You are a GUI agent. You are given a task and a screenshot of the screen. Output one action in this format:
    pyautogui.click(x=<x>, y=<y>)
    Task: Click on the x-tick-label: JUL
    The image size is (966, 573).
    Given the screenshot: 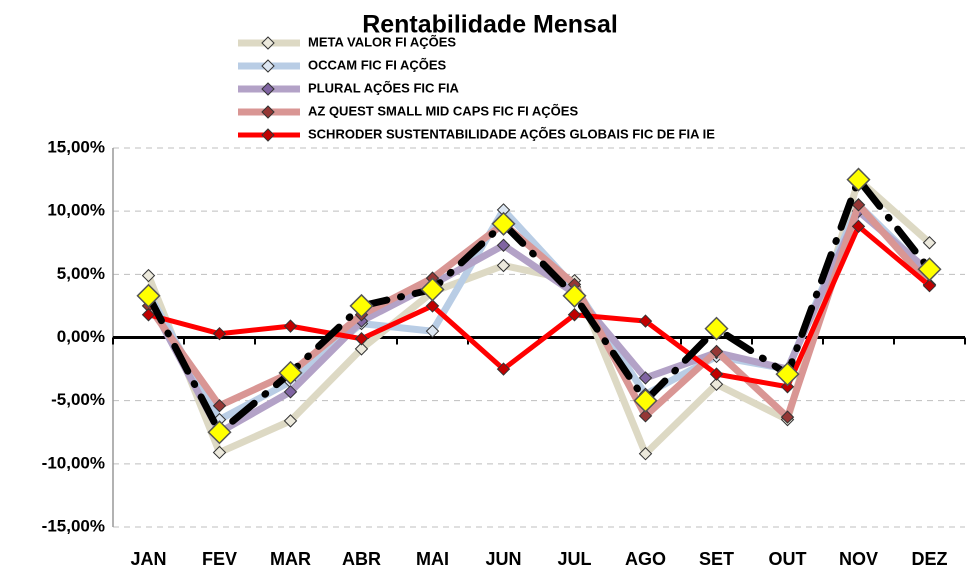 What is the action you would take?
    pyautogui.click(x=574, y=559)
    